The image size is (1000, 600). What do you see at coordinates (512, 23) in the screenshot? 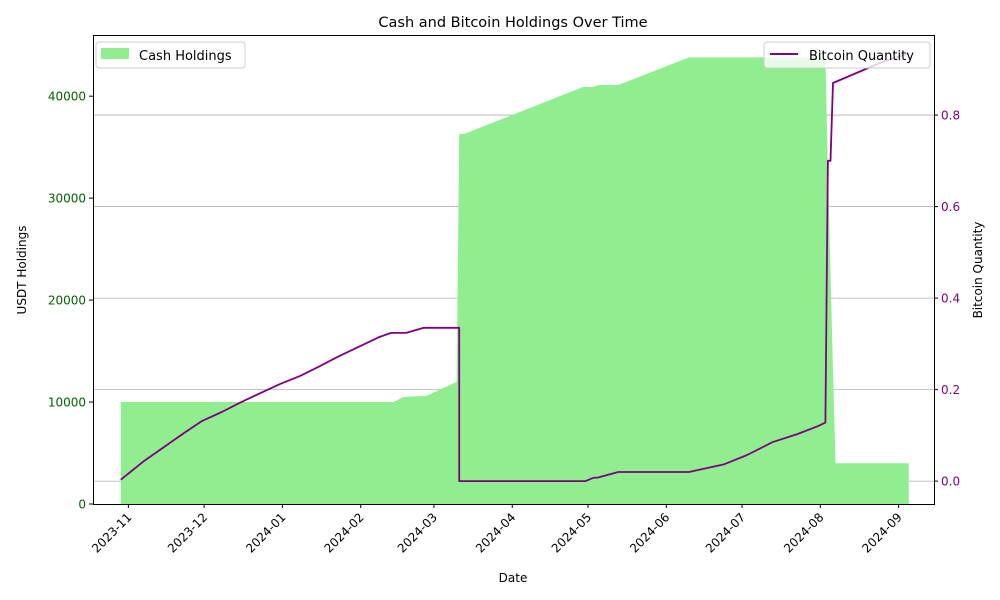
I see `chart-title: Cash and Bitcoin Holdings Over Time` at bounding box center [512, 23].